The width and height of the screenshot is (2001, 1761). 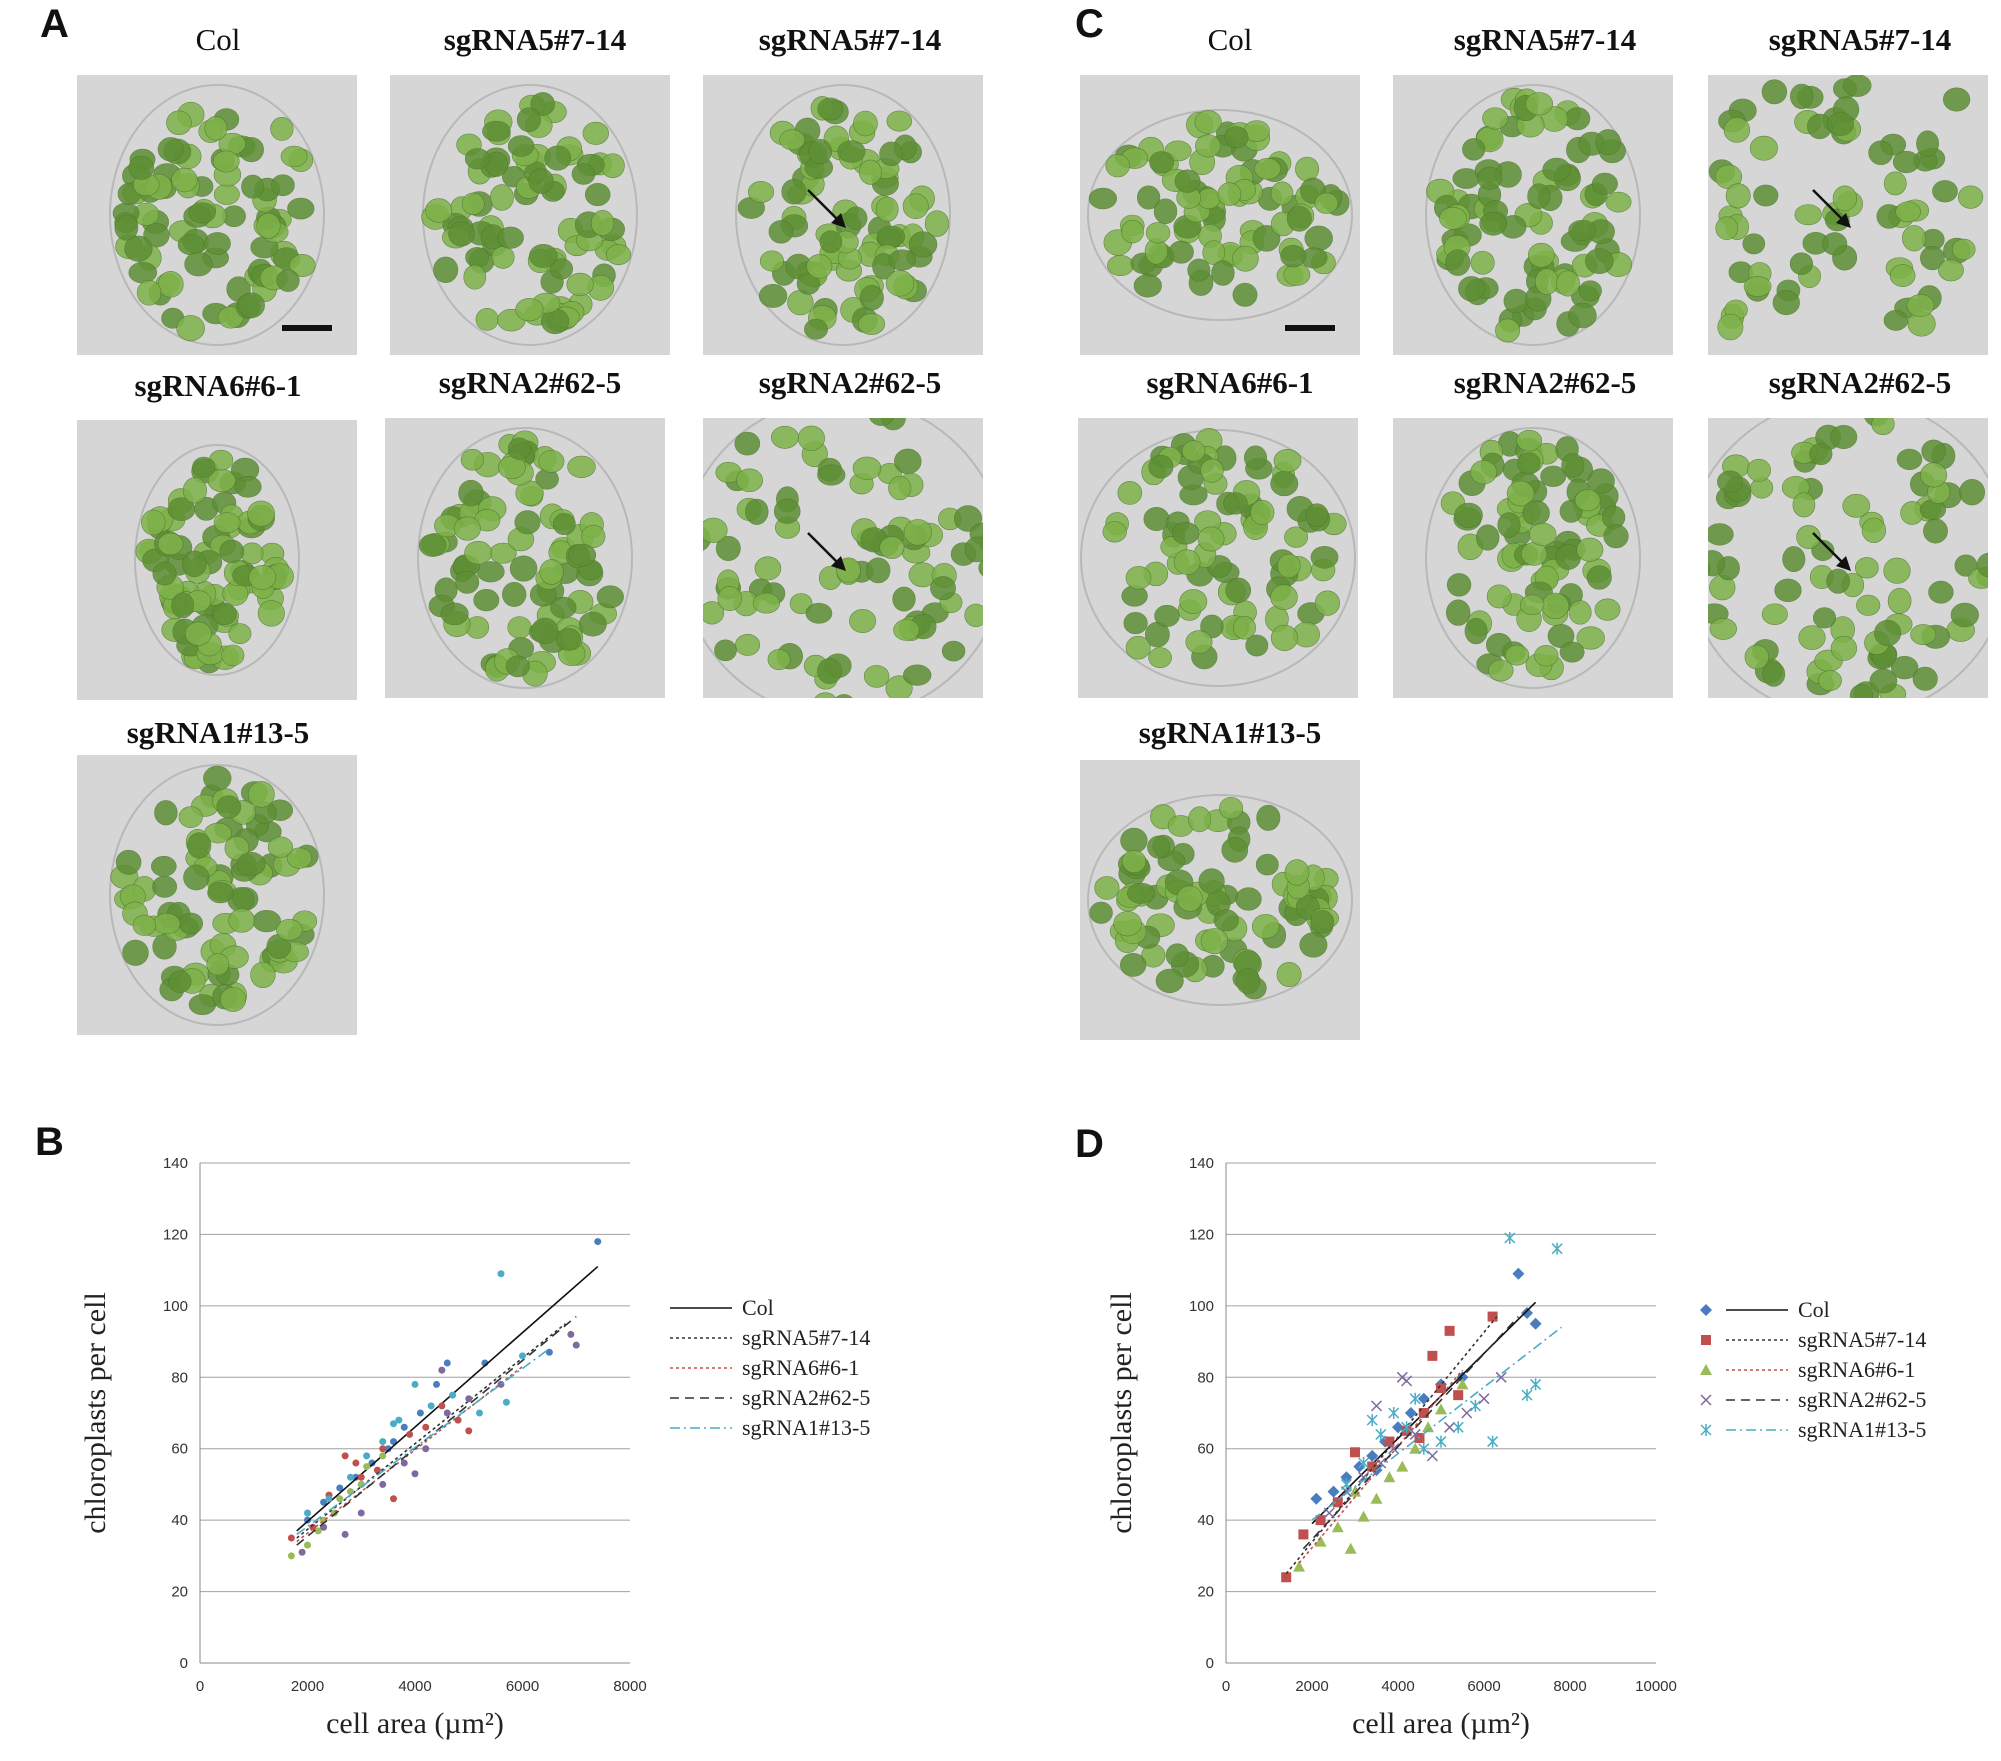 I want to click on legend-label-sg6: sgRNA6#6-1, so click(x=800, y=1367).